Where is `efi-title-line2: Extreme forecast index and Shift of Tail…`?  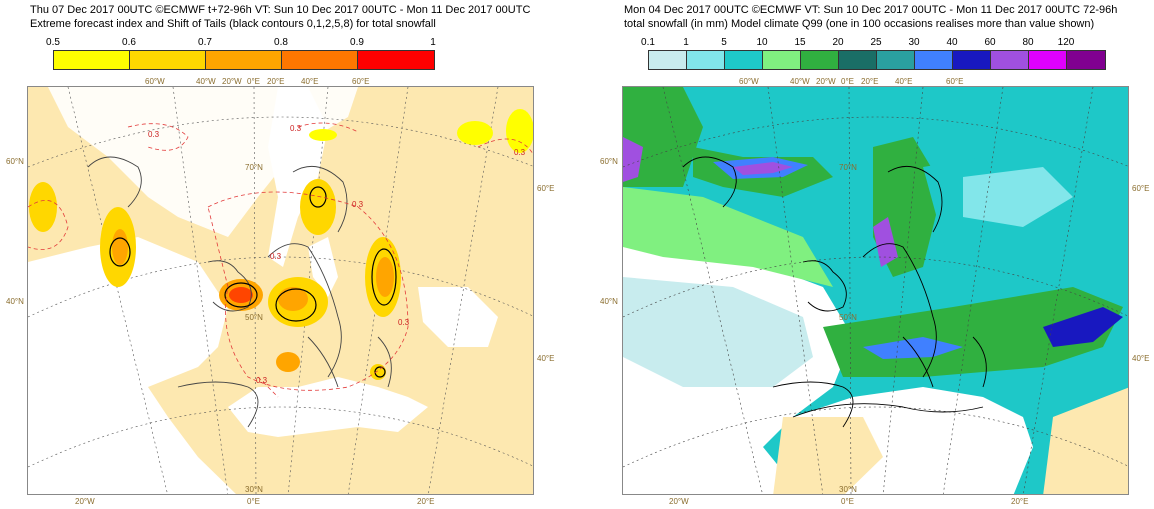
efi-title-line2: Extreme forecast index and Shift of Tail… is located at coordinates (233, 24).